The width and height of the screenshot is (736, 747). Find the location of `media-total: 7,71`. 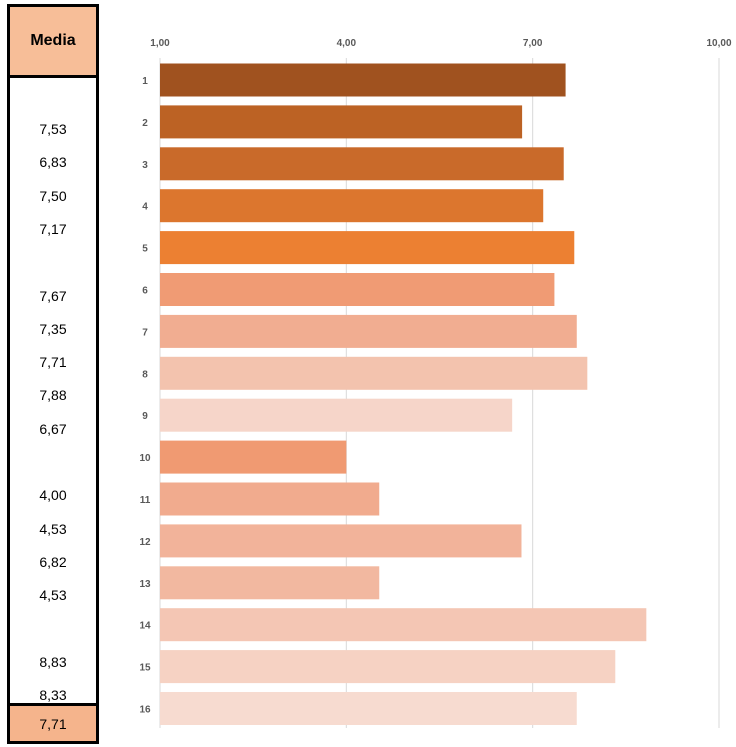

media-total: 7,71 is located at coordinates (53, 722).